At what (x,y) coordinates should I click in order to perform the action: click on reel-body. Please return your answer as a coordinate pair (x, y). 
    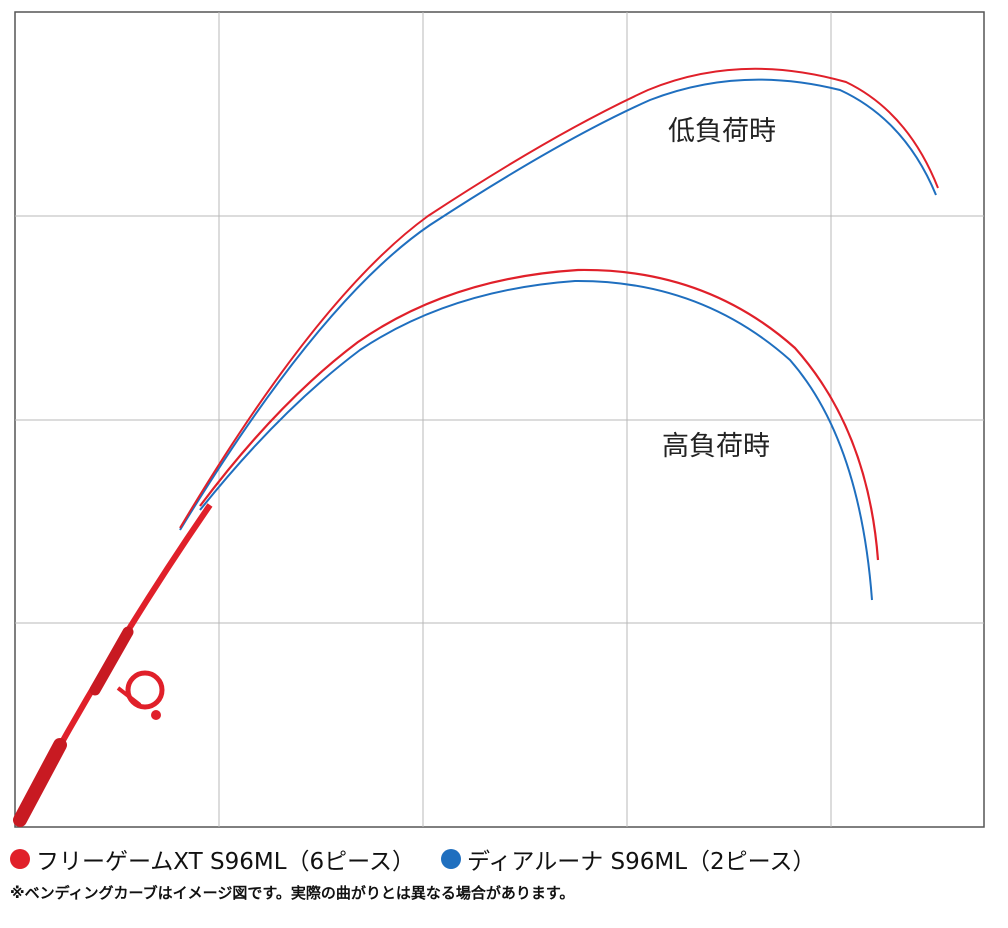
    Looking at the image, I should click on (145, 690).